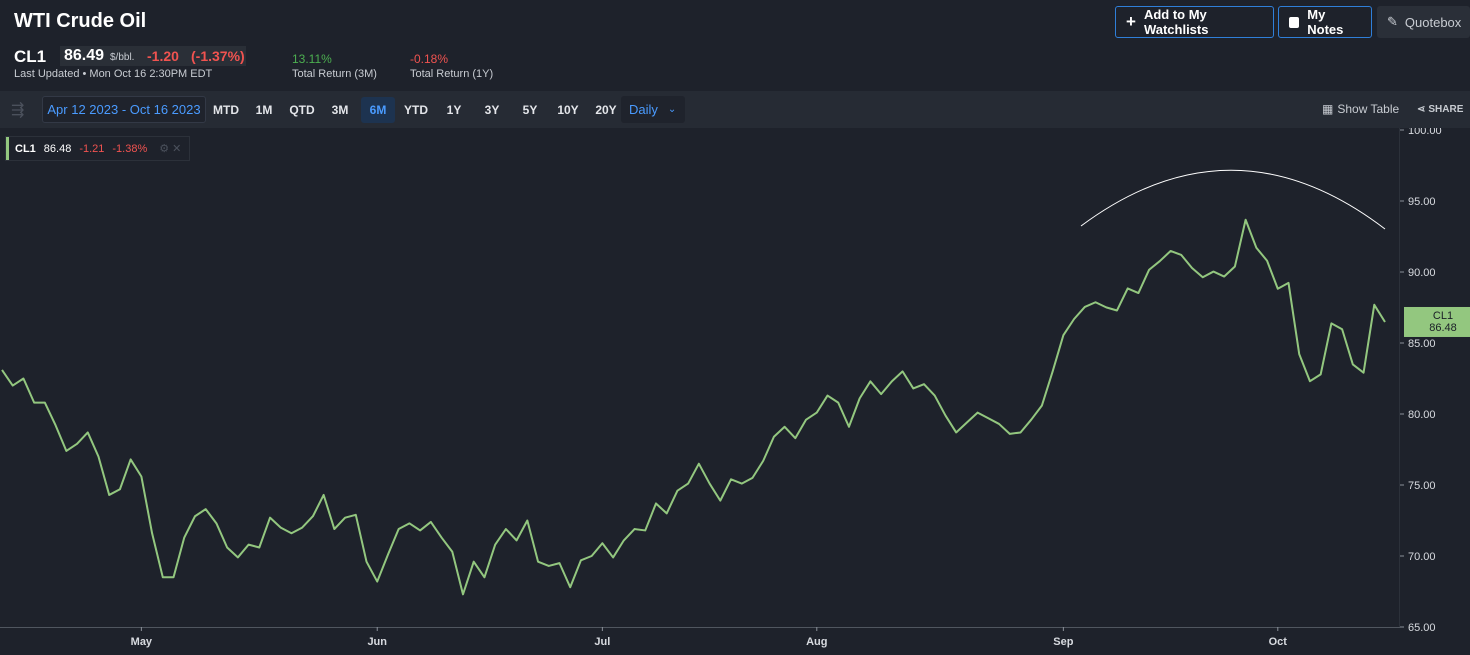 The width and height of the screenshot is (1470, 655). What do you see at coordinates (340, 110) in the screenshot?
I see `period-button: 3M` at bounding box center [340, 110].